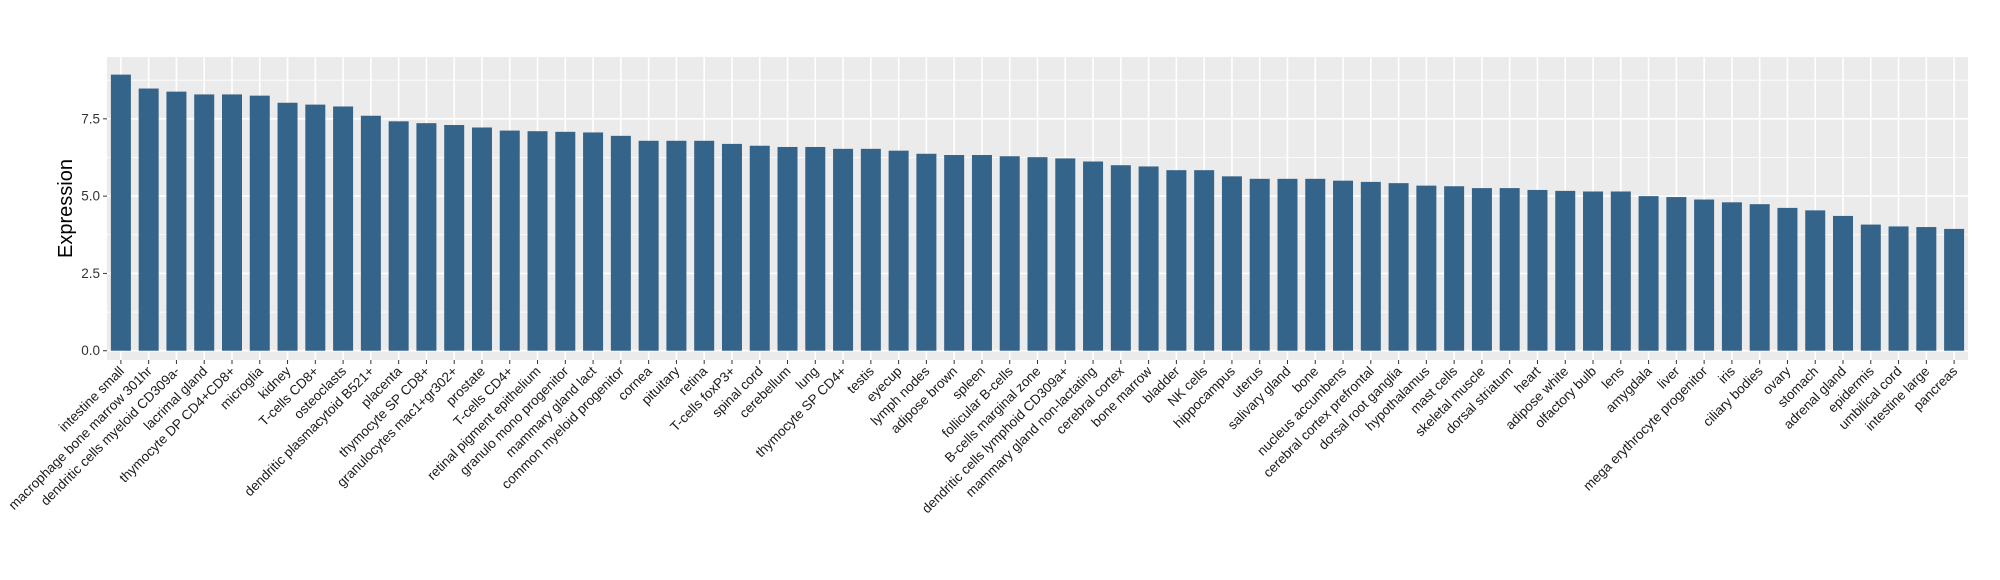 Image resolution: width=2000 pixels, height=580 pixels. Describe the element at coordinates (90, 196) in the screenshot. I see `y-tick-label: 5.0` at that location.